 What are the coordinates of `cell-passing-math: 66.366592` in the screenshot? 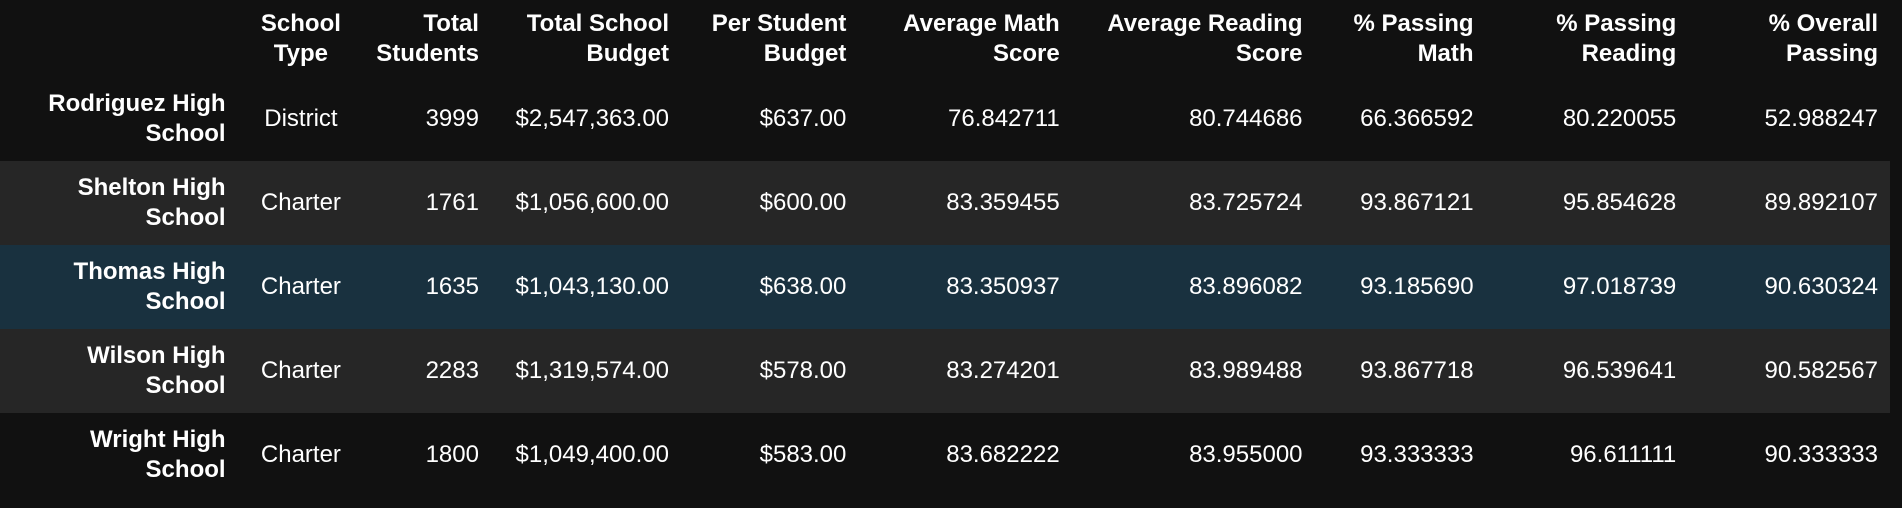 It's located at (1417, 118).